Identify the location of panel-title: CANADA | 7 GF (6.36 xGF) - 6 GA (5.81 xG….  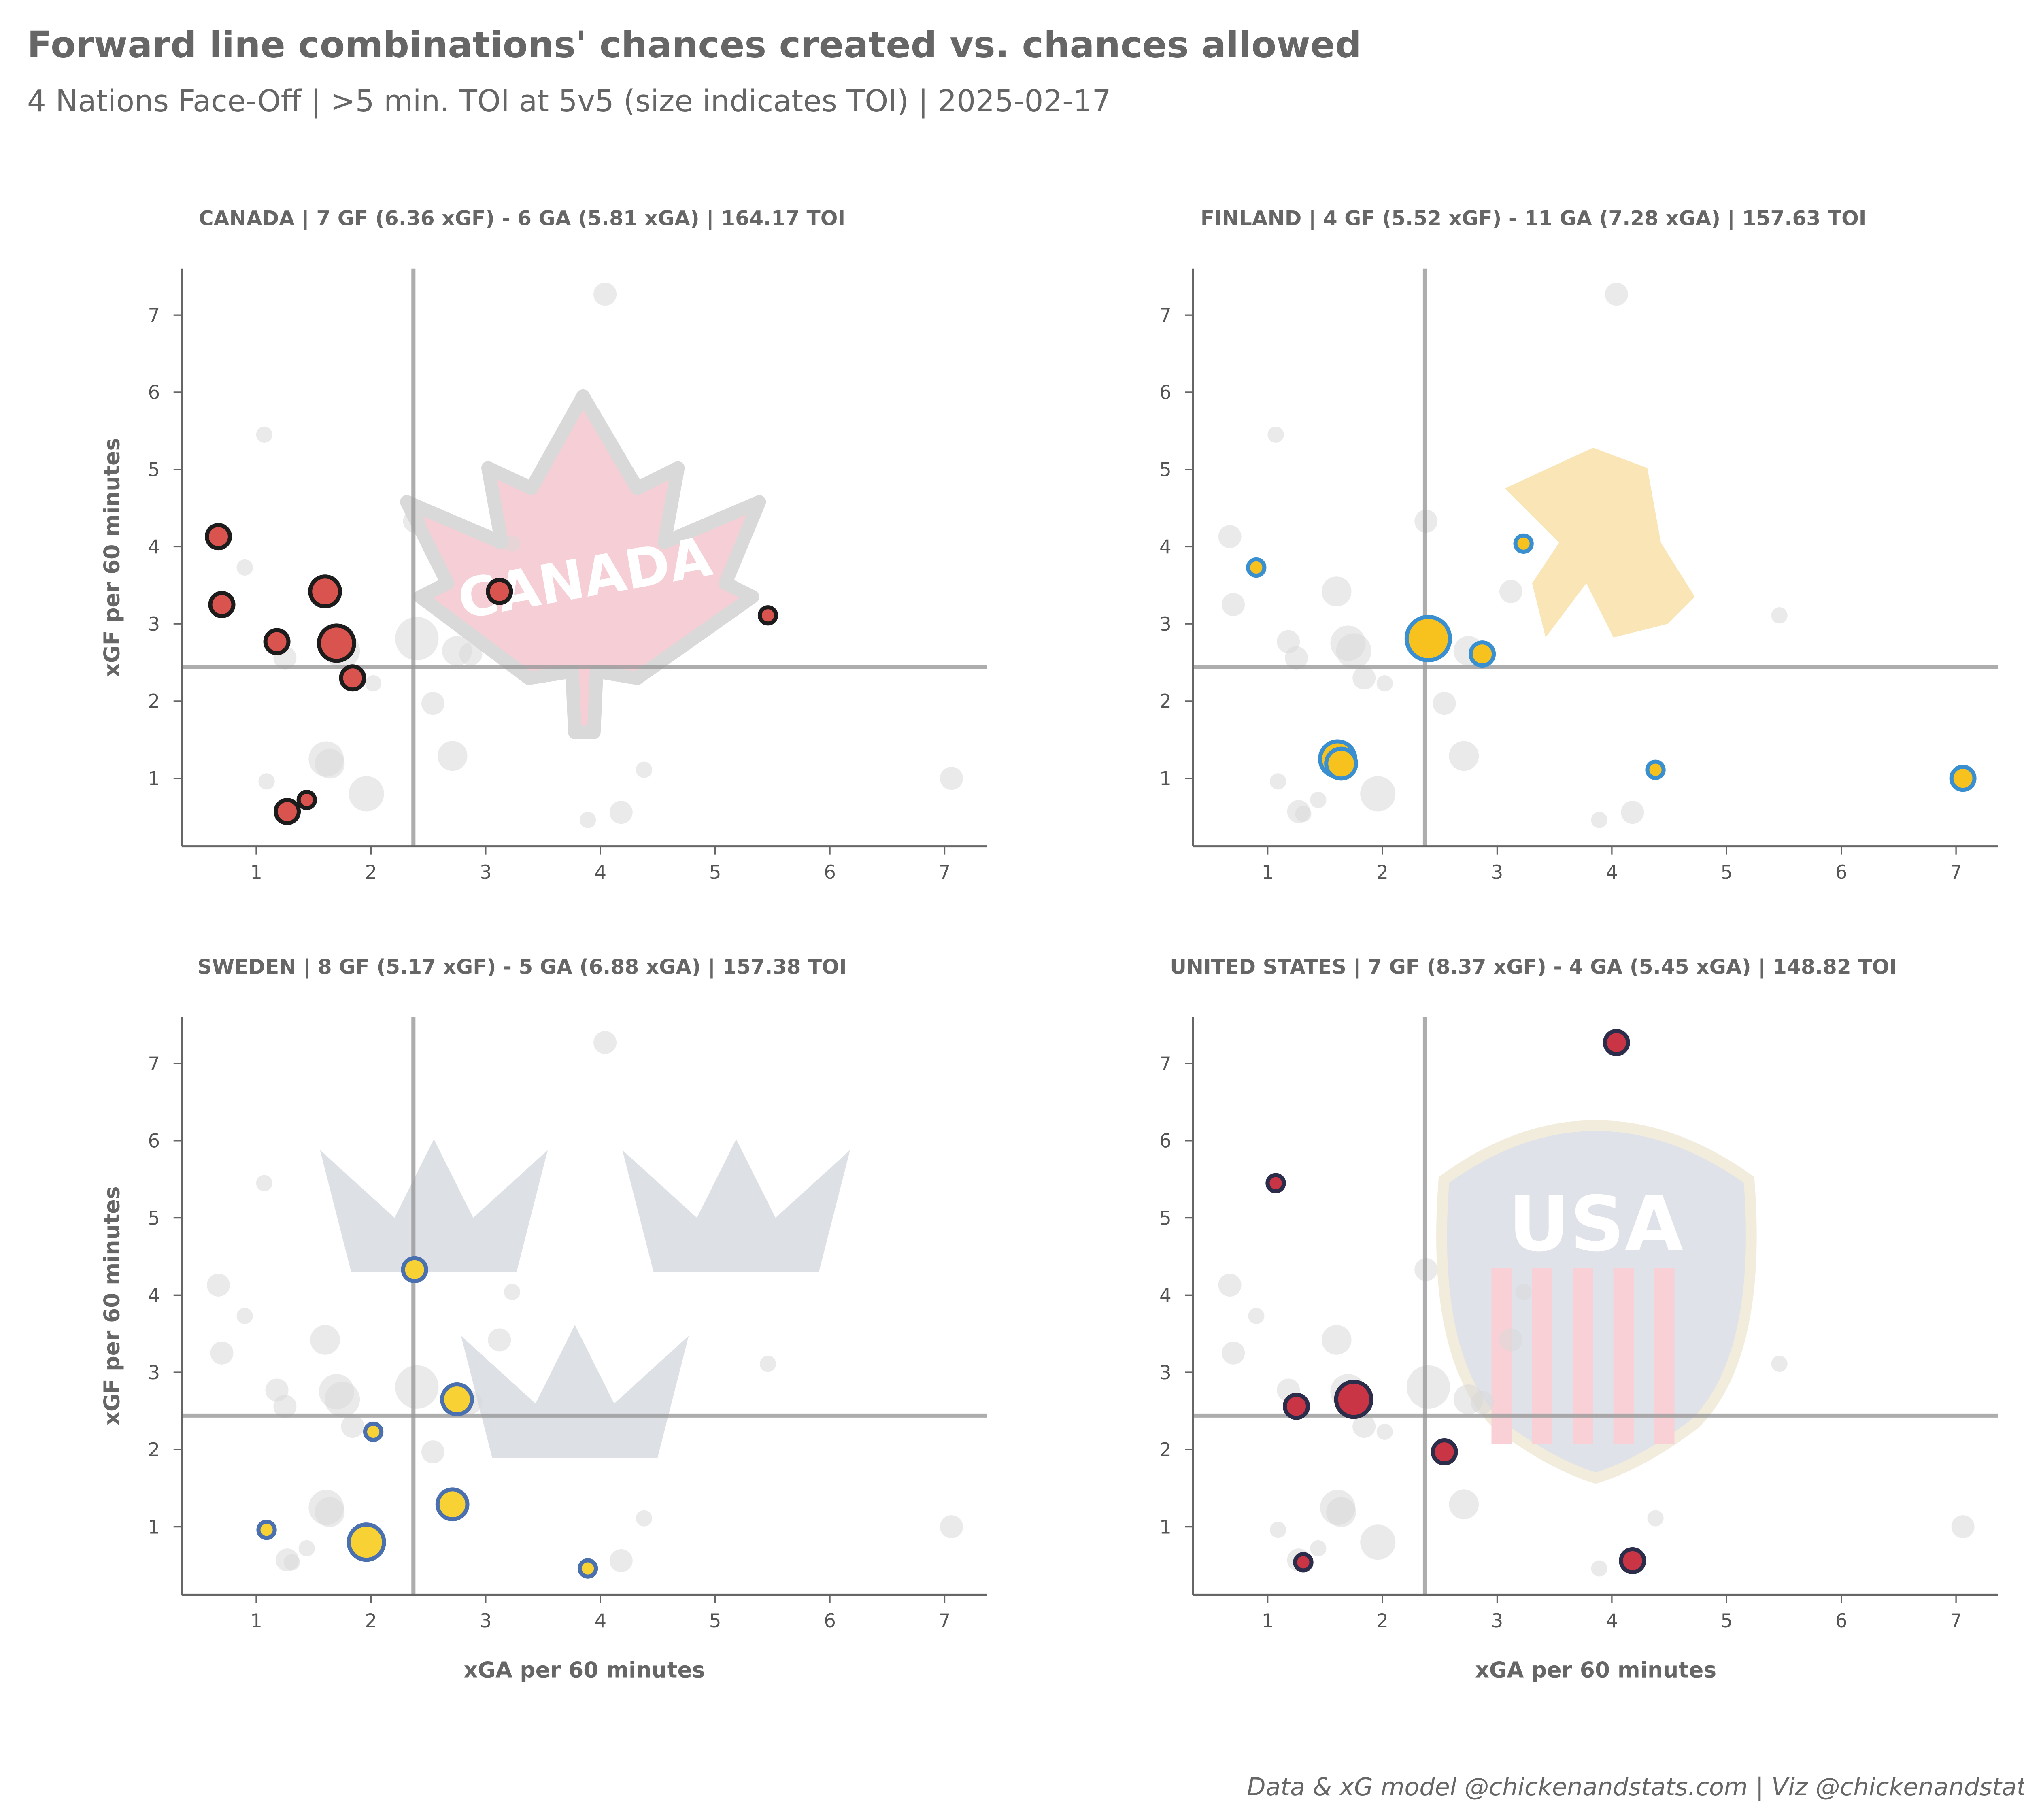
(522, 218).